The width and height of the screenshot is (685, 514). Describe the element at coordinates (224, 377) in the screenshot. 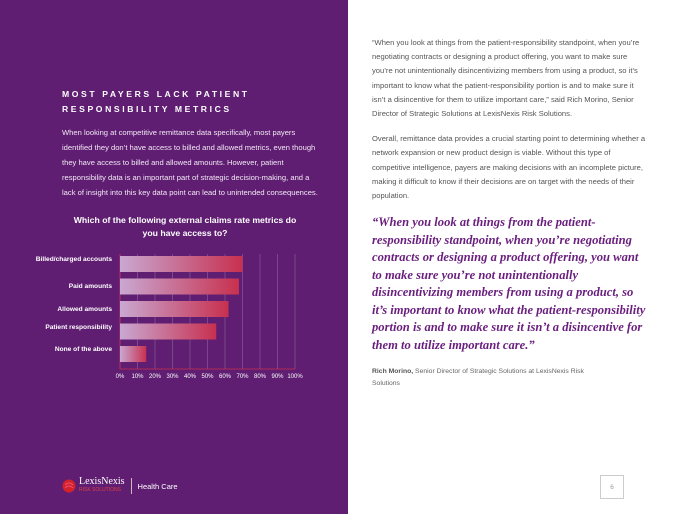

I see `x-tick-label: 60%` at that location.